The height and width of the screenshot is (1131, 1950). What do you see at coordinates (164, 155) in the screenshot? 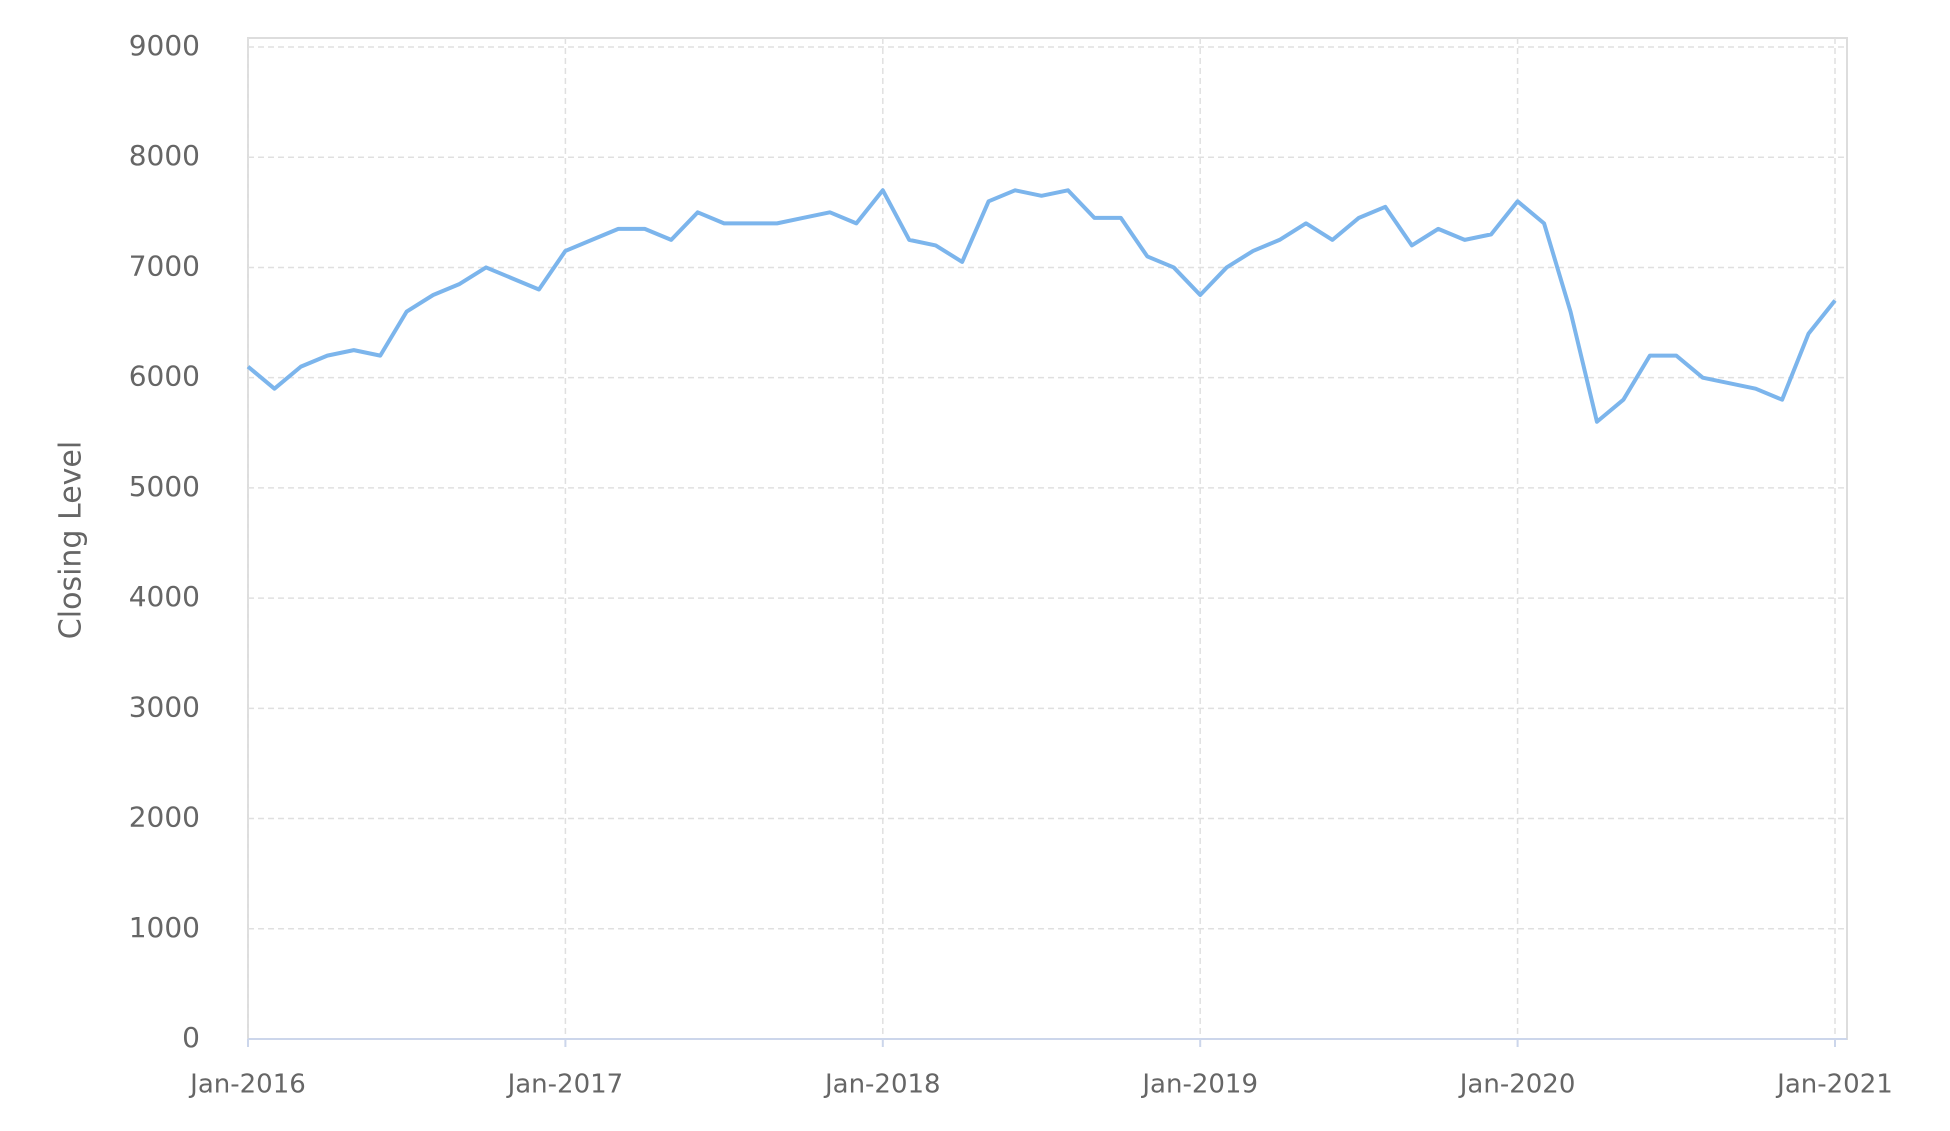
I see `y-tick-label: 8000` at bounding box center [164, 155].